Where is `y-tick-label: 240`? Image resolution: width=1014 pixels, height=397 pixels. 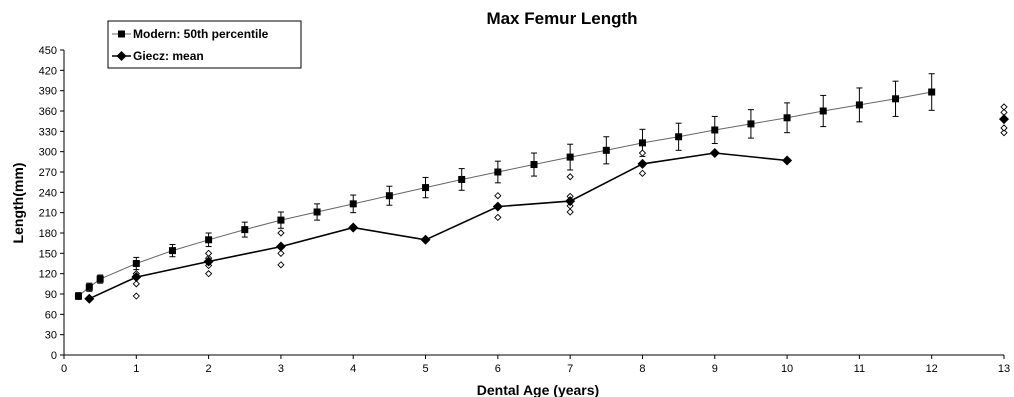 y-tick-label: 240 is located at coordinates (48, 193).